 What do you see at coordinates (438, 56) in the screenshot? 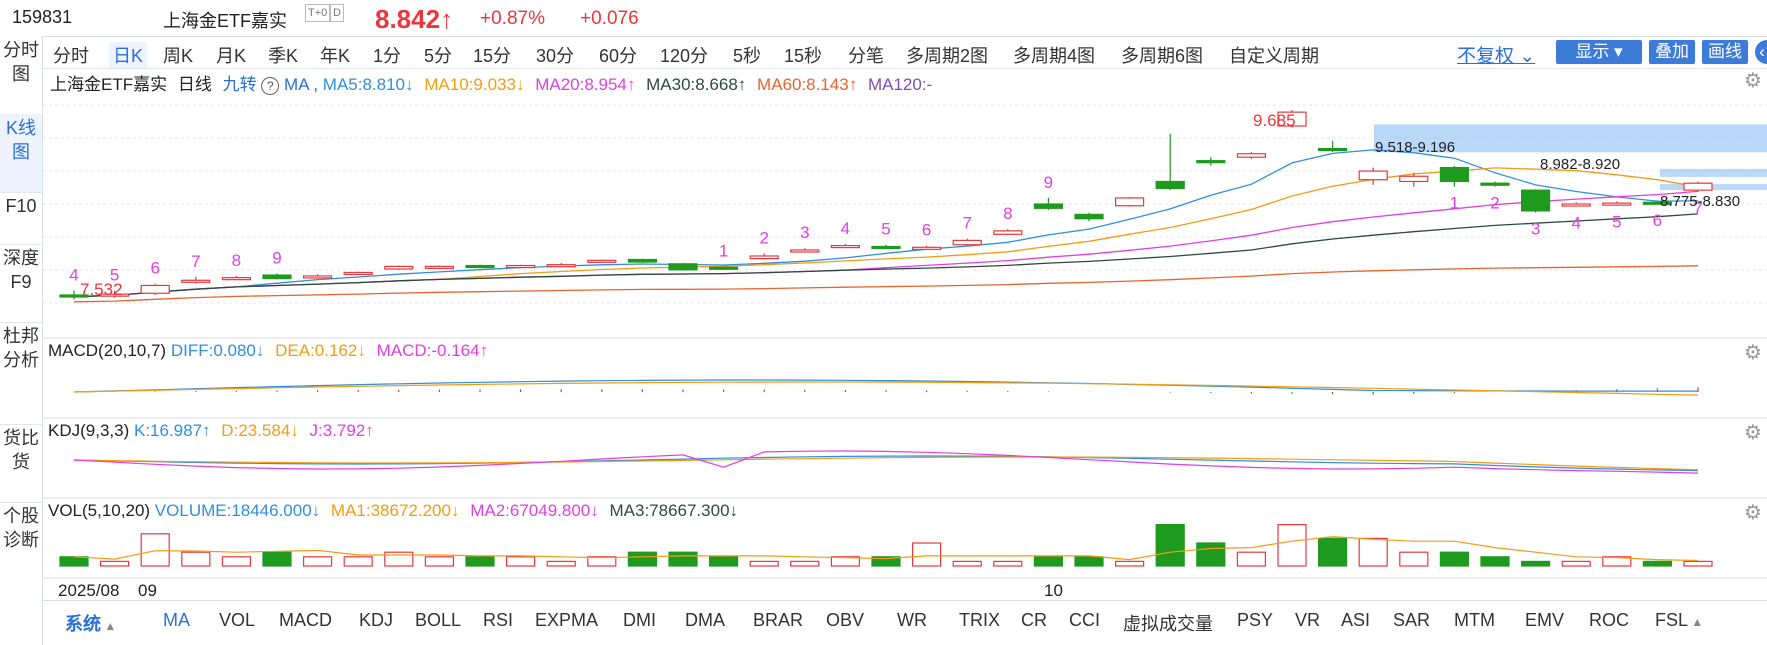
I see `period-5min: 5分` at bounding box center [438, 56].